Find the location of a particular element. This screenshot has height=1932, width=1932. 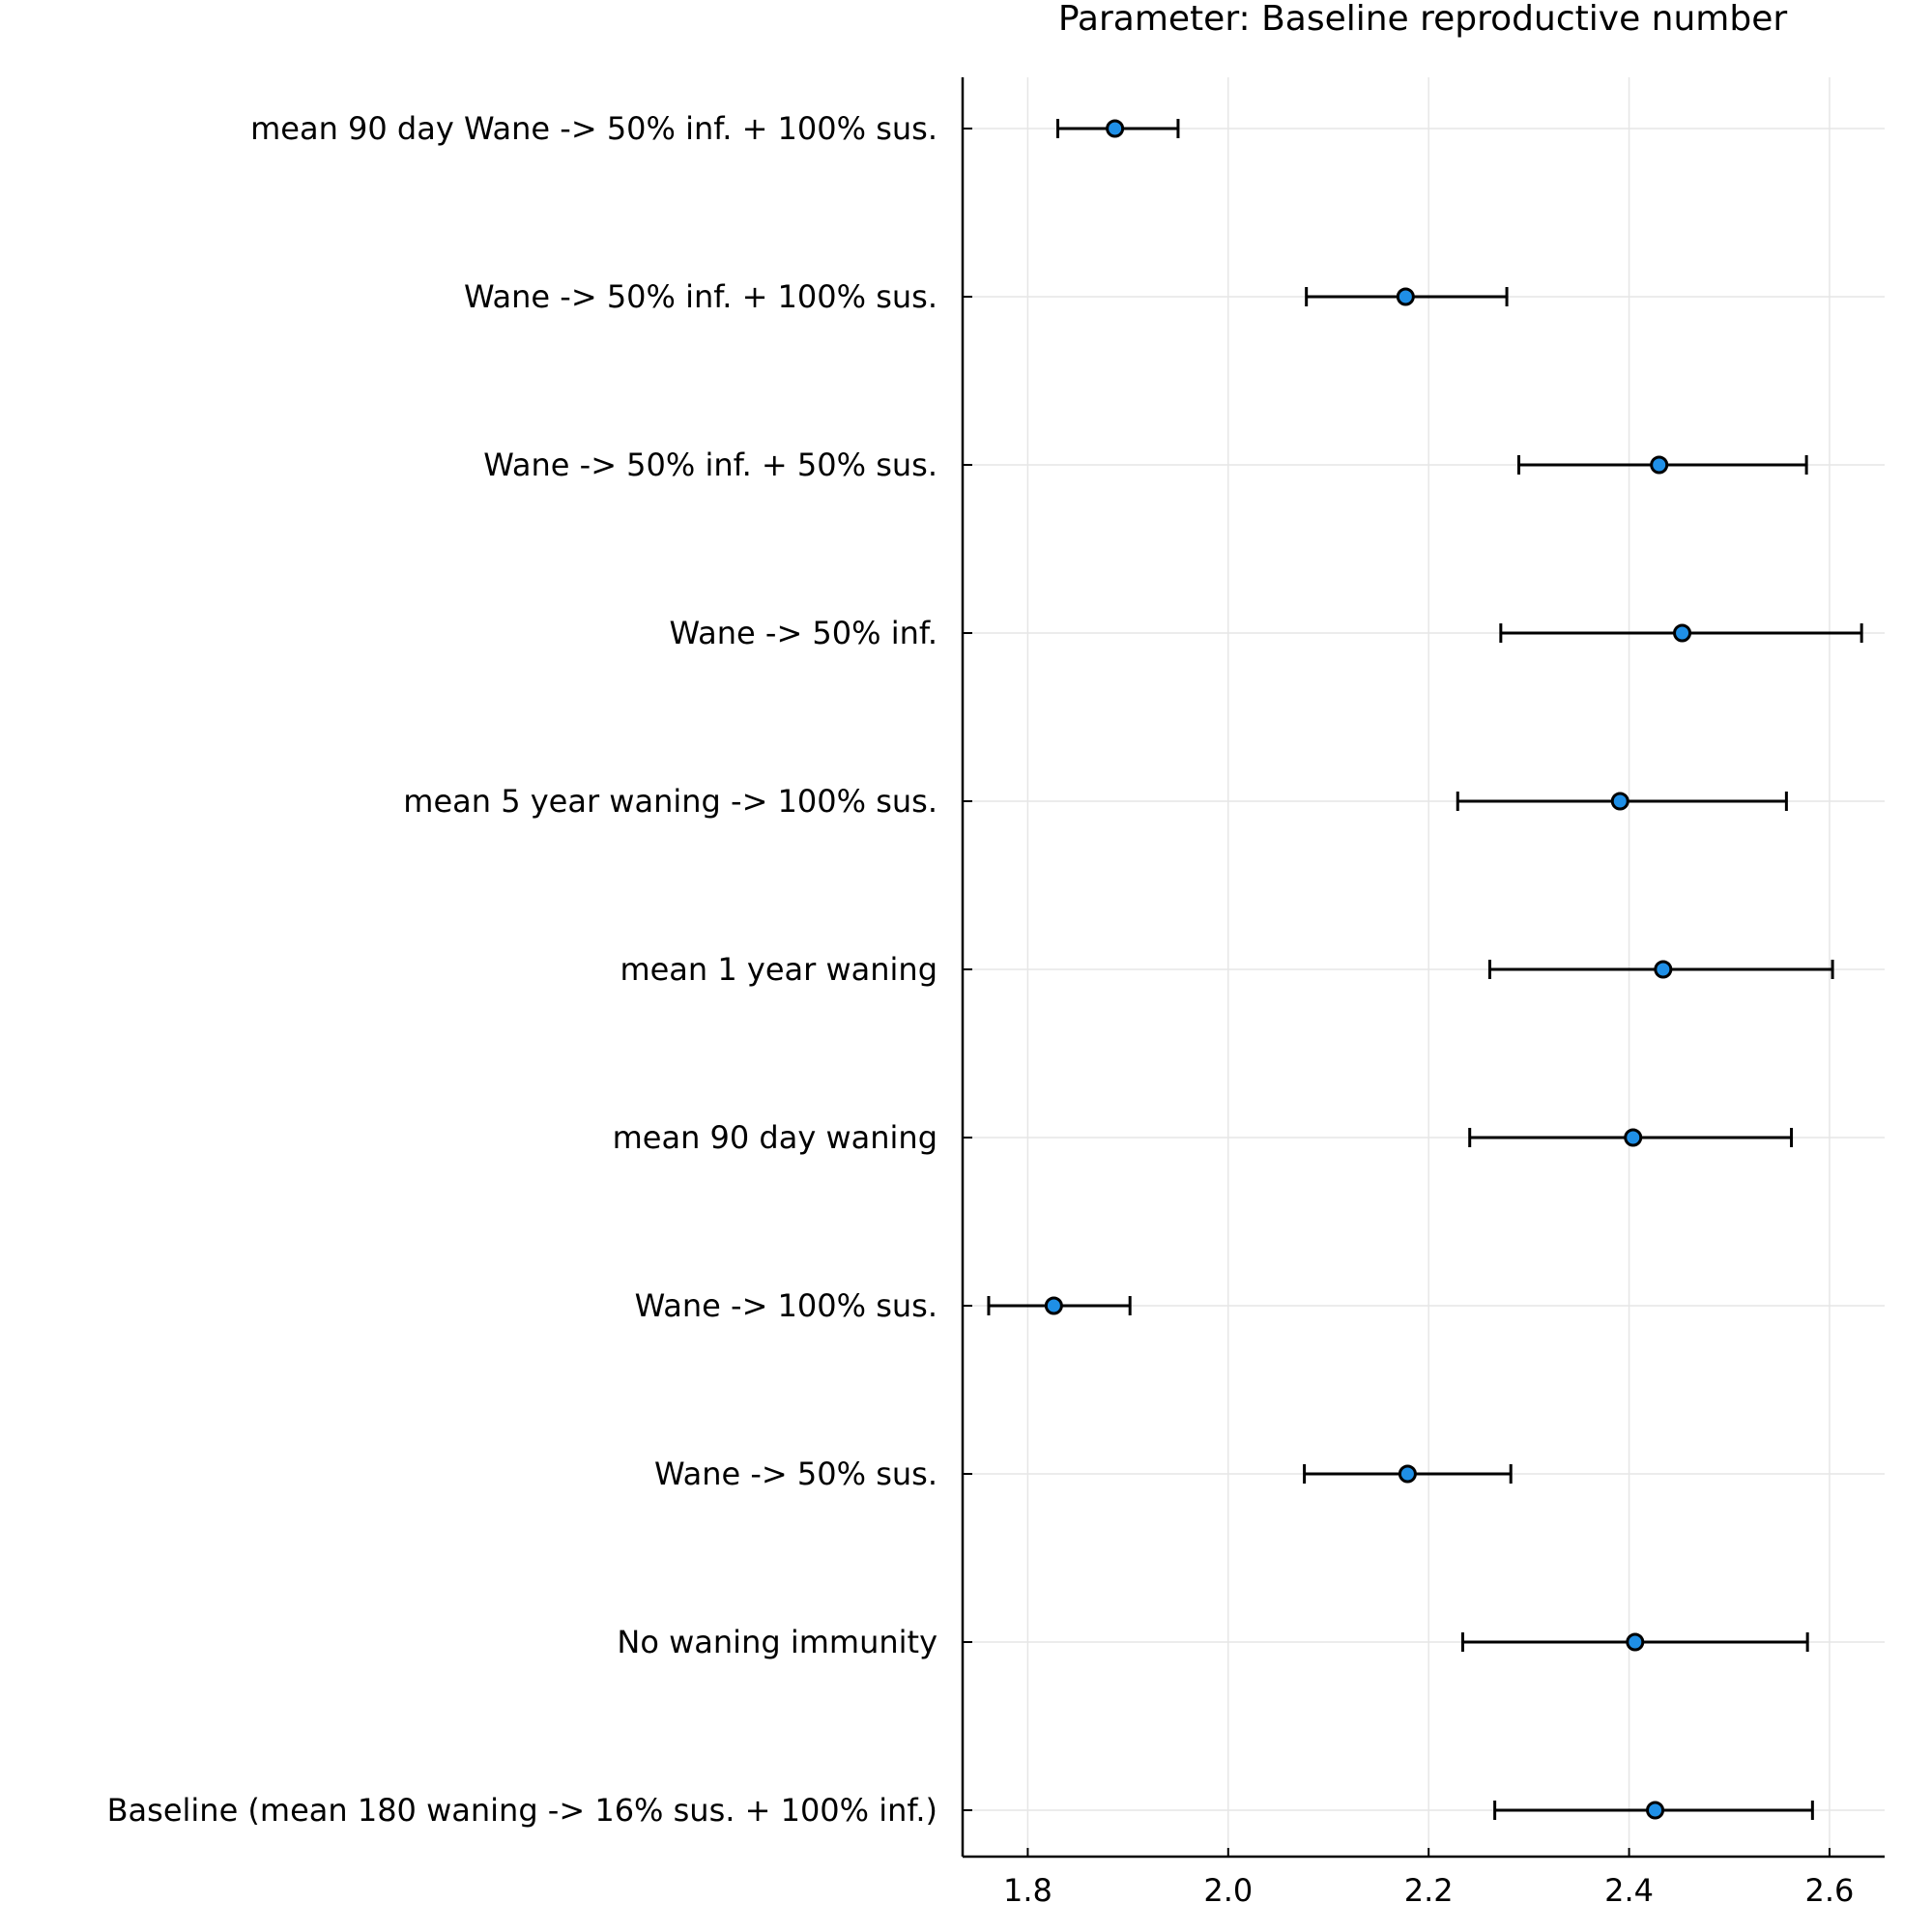

y-category-label: Wane -> 50% sus. is located at coordinates (795, 1474).